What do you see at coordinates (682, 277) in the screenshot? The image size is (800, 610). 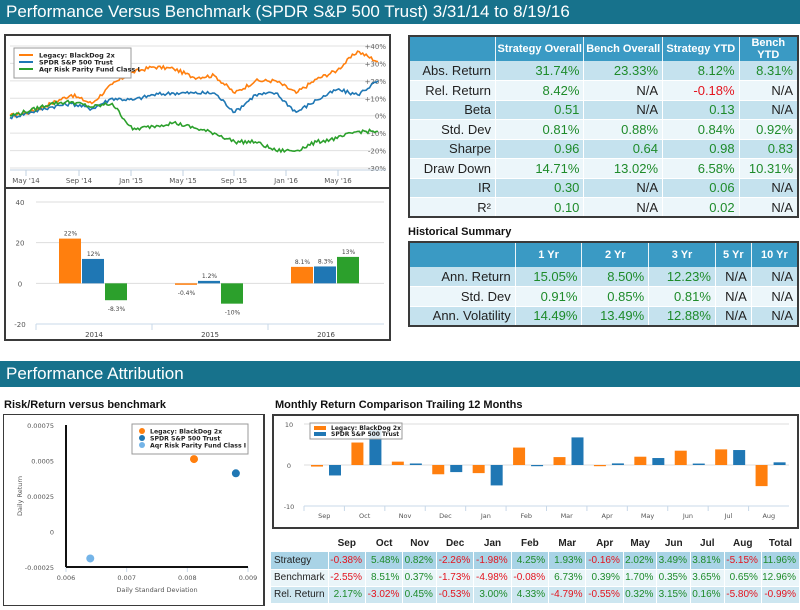 I see `historical-cell: 12.23%` at bounding box center [682, 277].